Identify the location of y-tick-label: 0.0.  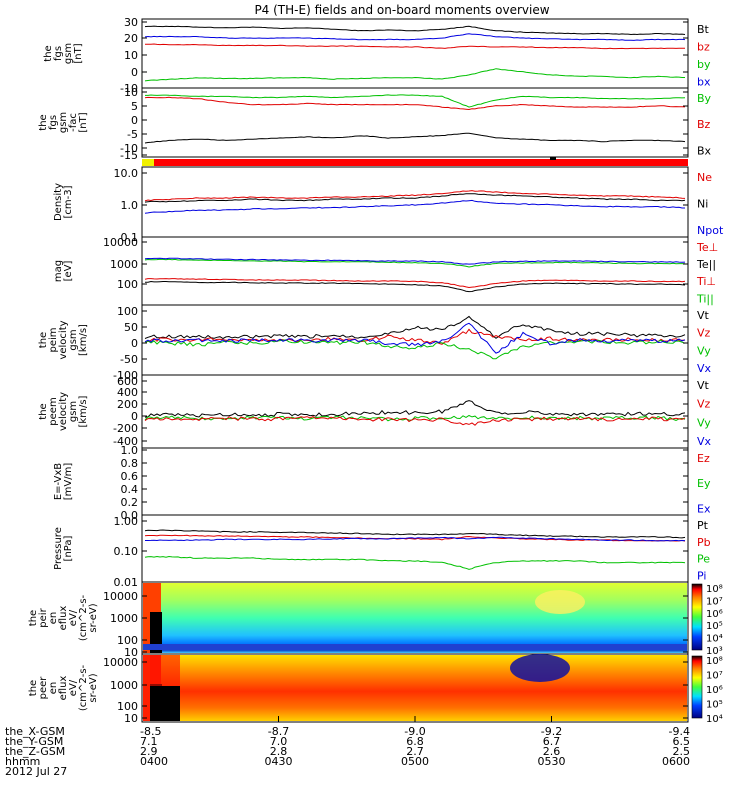
(130, 515).